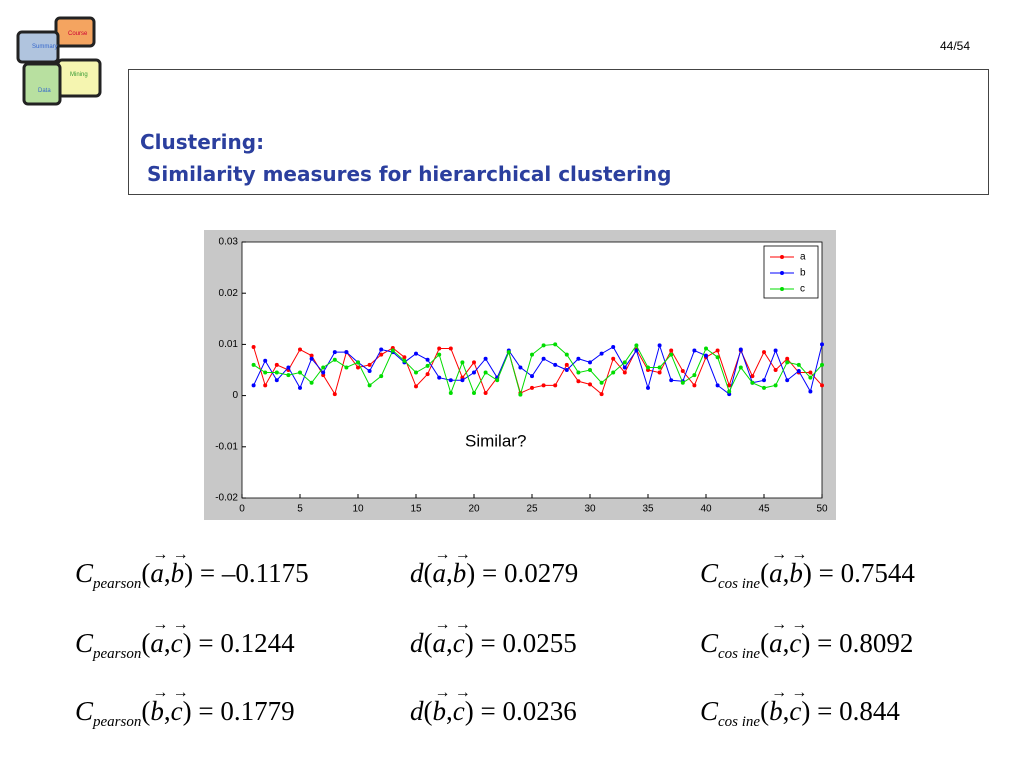 The width and height of the screenshot is (1024, 768). What do you see at coordinates (803, 257) in the screenshot?
I see `legend-label: a` at bounding box center [803, 257].